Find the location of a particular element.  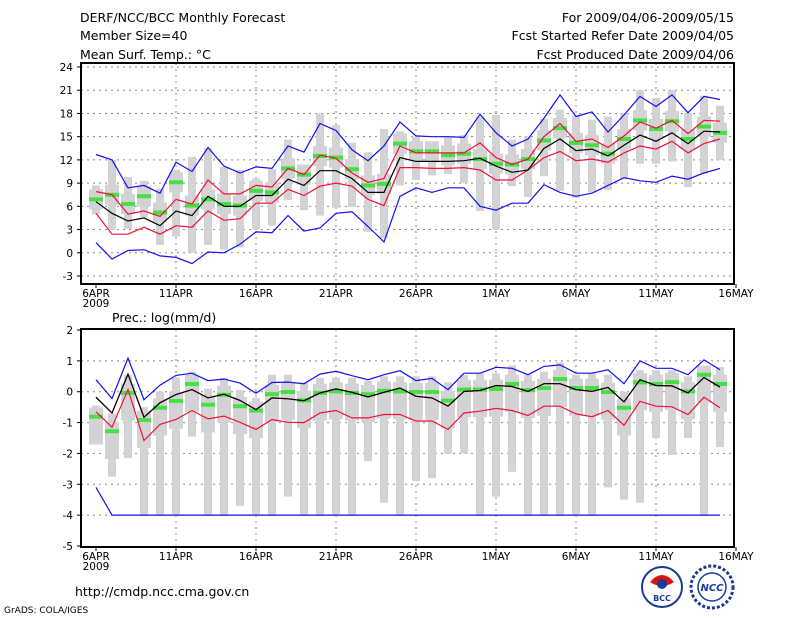

ncc-logo-text: NCC is located at coordinates (712, 588).